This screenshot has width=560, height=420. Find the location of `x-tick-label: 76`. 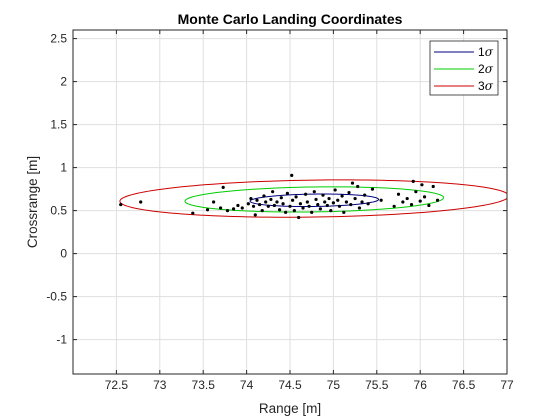

x-tick-label: 76 is located at coordinates (421, 385).